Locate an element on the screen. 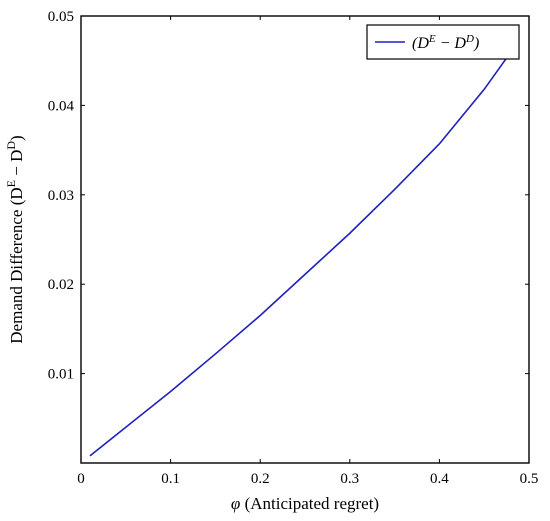 This screenshot has height=521, width=550. legend-label-open: (D is located at coordinates (420, 43).